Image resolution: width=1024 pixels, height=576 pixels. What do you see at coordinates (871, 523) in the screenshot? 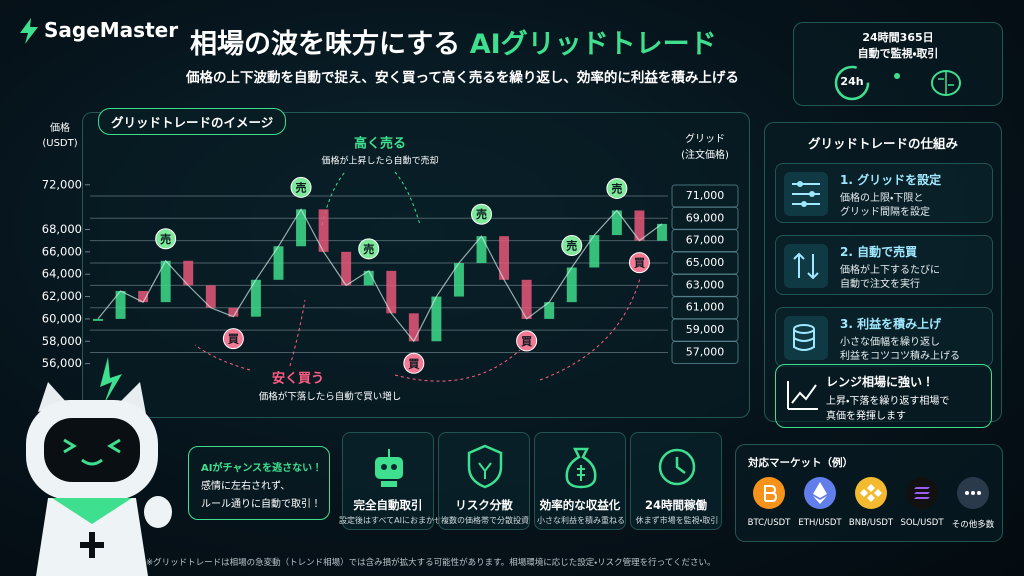
I see `market-label: BNB/USDT` at bounding box center [871, 523].